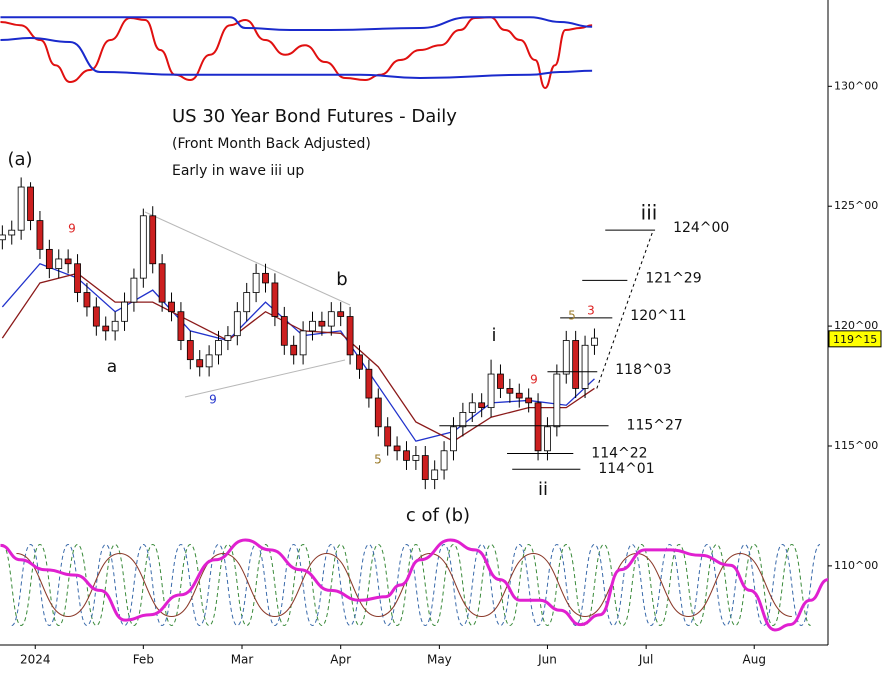  What do you see at coordinates (238, 171) in the screenshot?
I see `chart-note: Early in wave iii up` at bounding box center [238, 171].